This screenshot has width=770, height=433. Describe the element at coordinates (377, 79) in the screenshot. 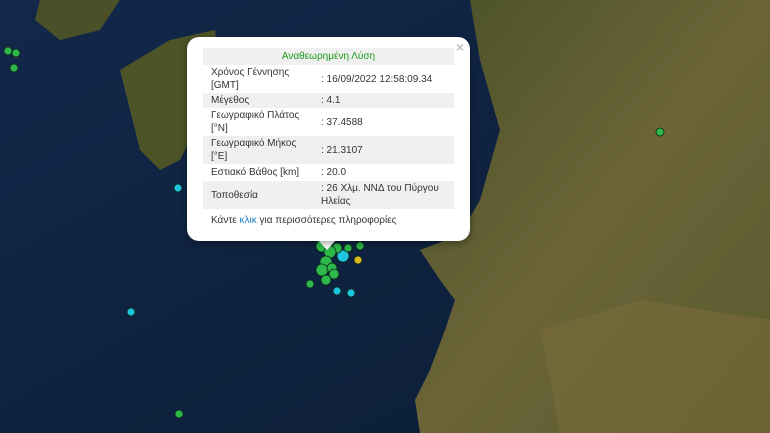

I see `origin-time-value: : 16/09/2022 12:58:09.34` at that location.